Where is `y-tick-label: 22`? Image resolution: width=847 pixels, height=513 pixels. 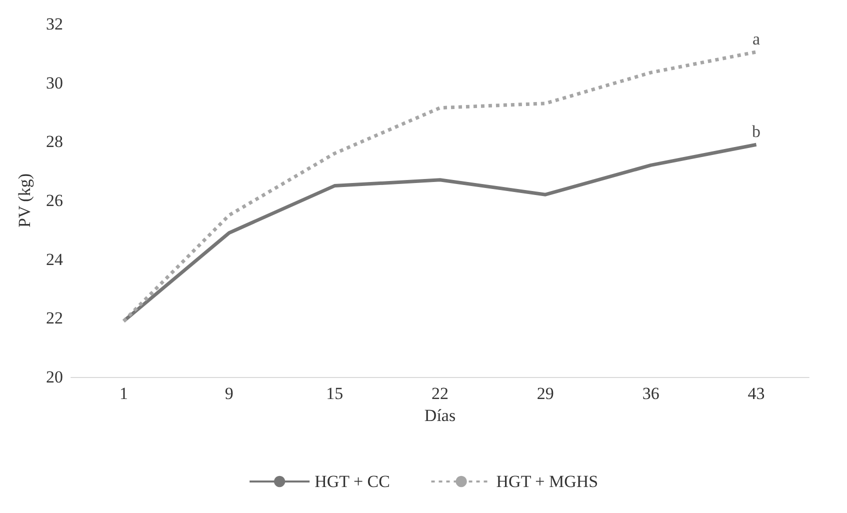
y-tick-label: 22 is located at coordinates (54, 318).